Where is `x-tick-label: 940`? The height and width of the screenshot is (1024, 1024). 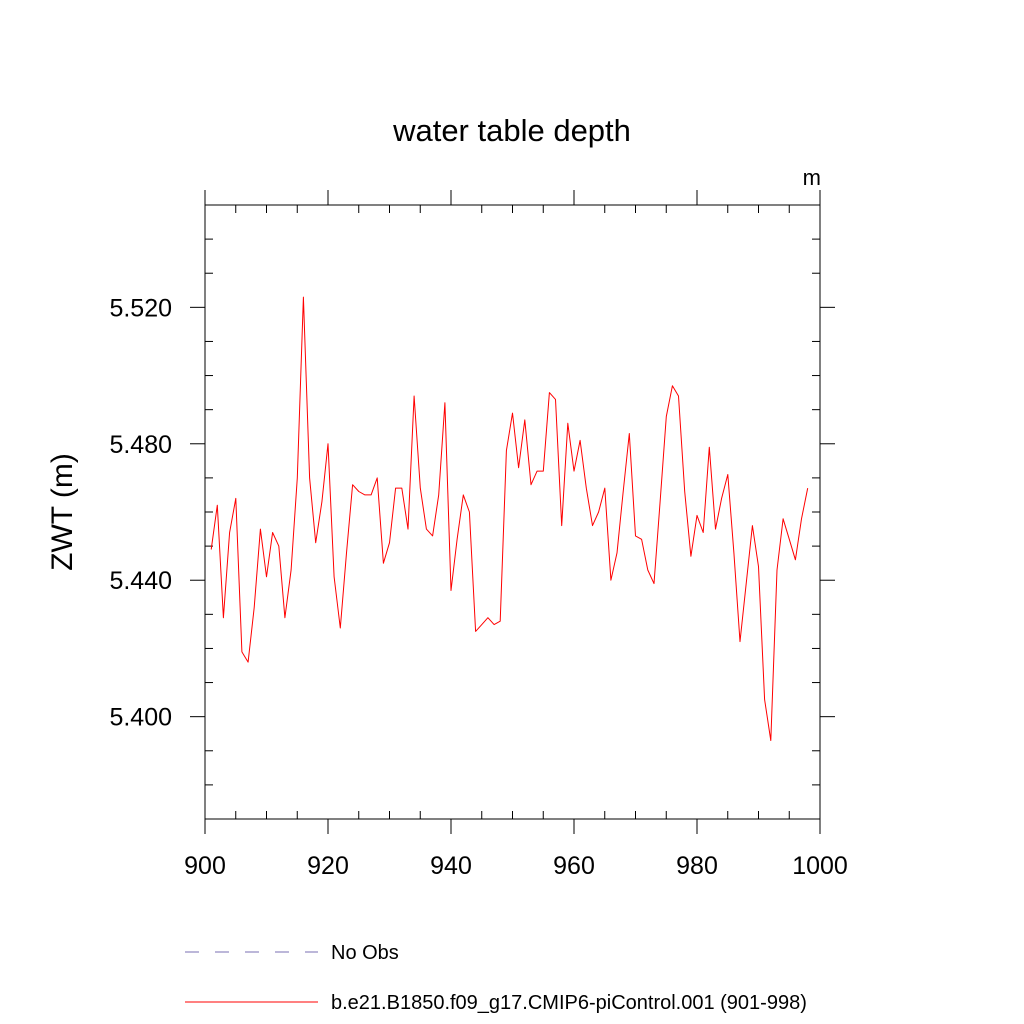 x-tick-label: 940 is located at coordinates (451, 866).